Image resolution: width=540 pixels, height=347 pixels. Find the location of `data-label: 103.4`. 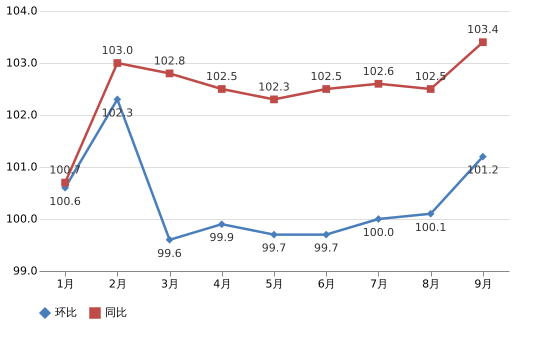

data-label: 103.4 is located at coordinates (483, 29).